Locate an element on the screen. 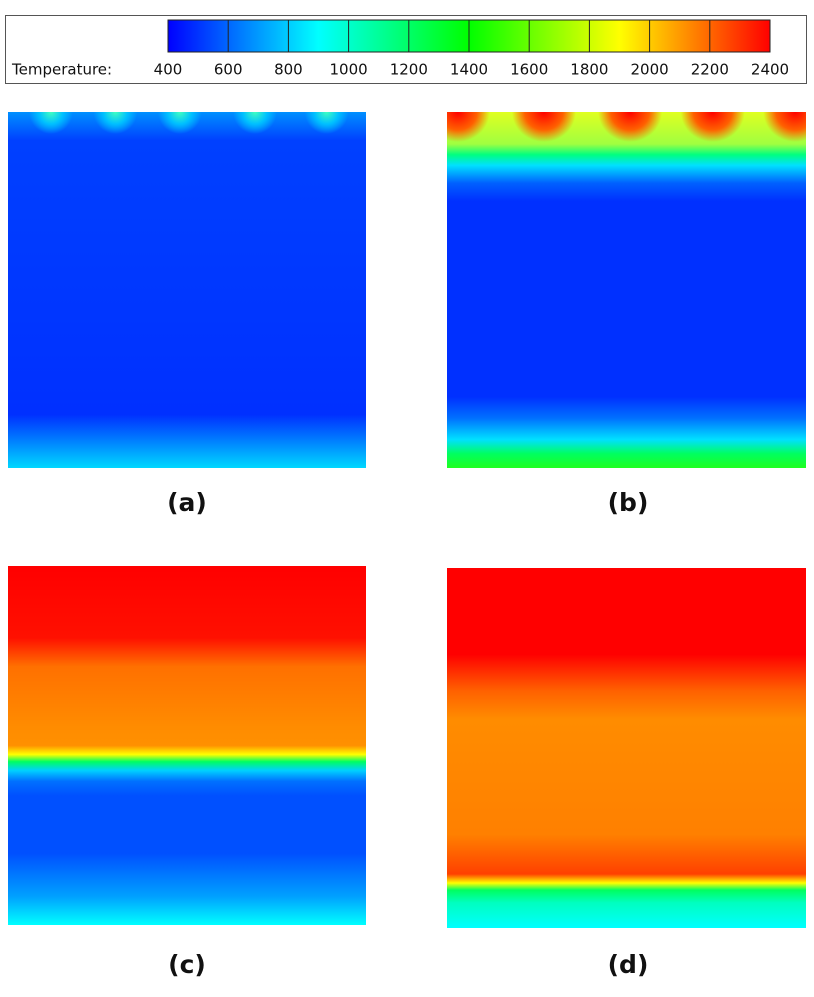 This screenshot has height=997, width=814. tick-label: 1400 is located at coordinates (469, 70).